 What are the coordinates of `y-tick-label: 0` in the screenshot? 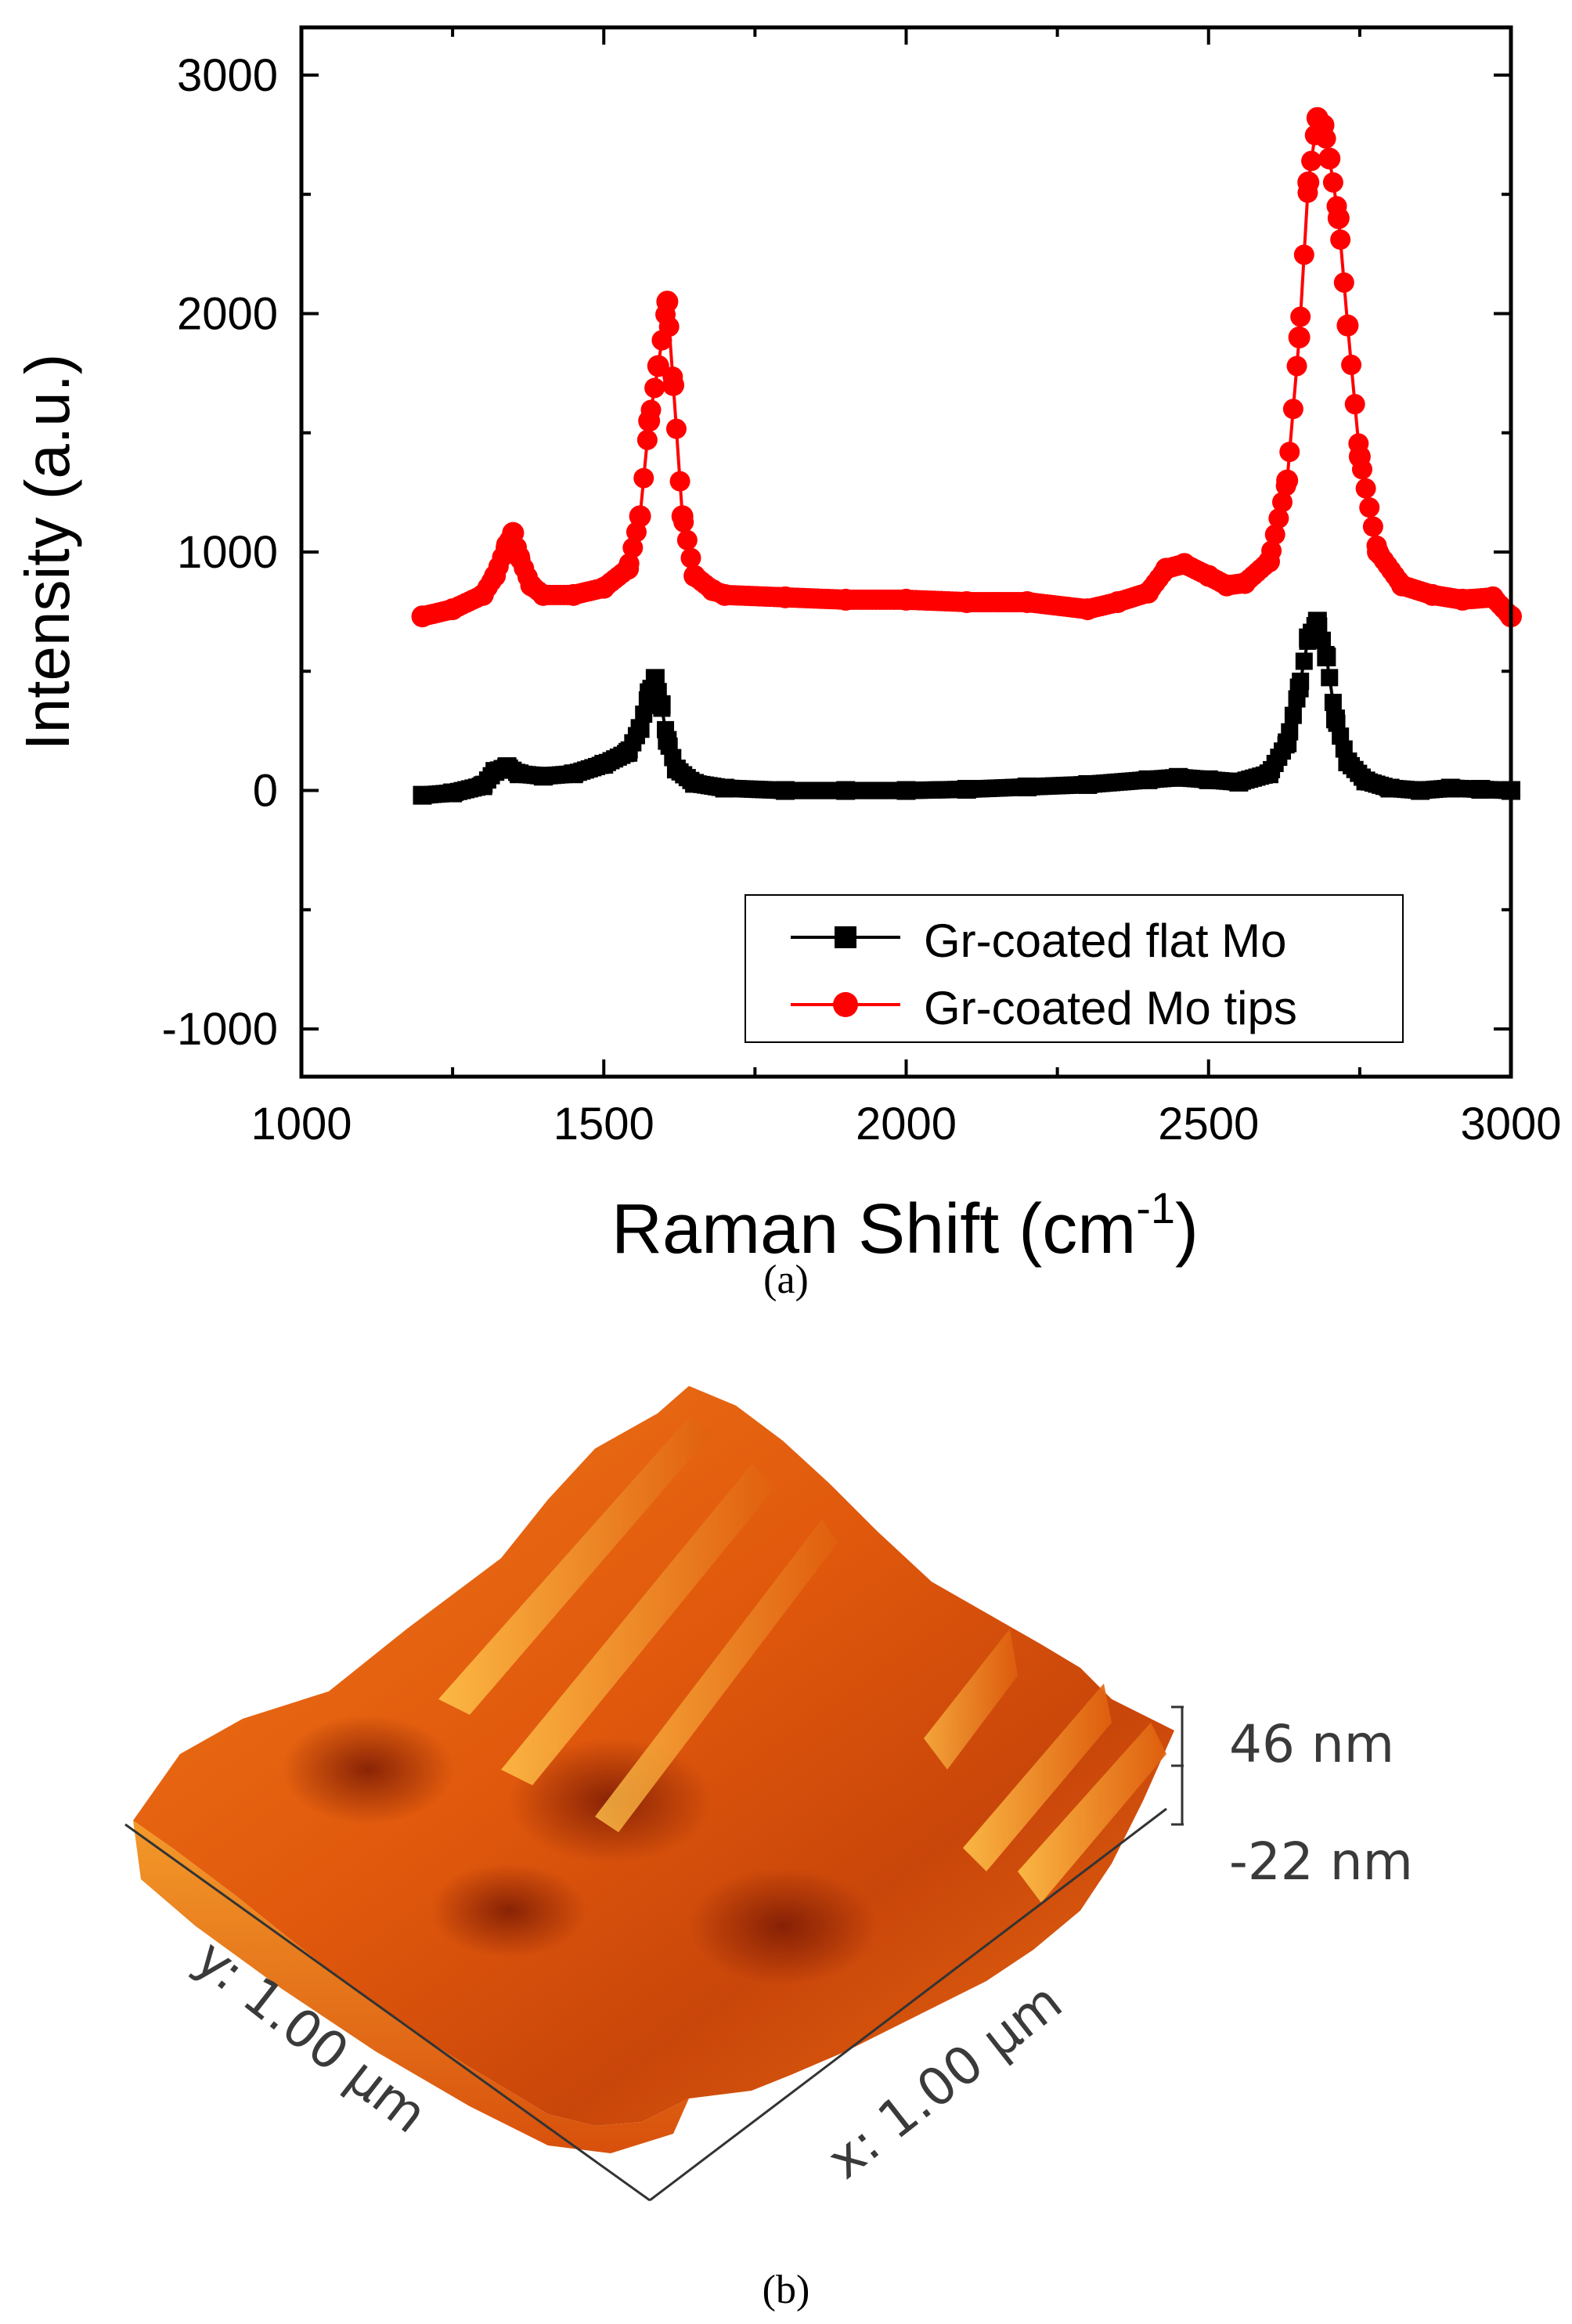 It's located at (265, 791).